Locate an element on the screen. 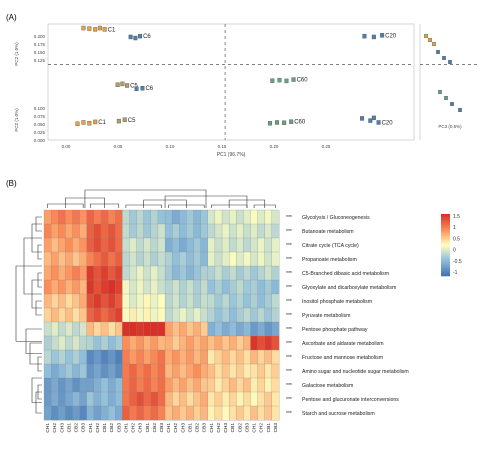 The width and height of the screenshot is (499, 455). y-tick-label: 0.075 is located at coordinates (40, 116).